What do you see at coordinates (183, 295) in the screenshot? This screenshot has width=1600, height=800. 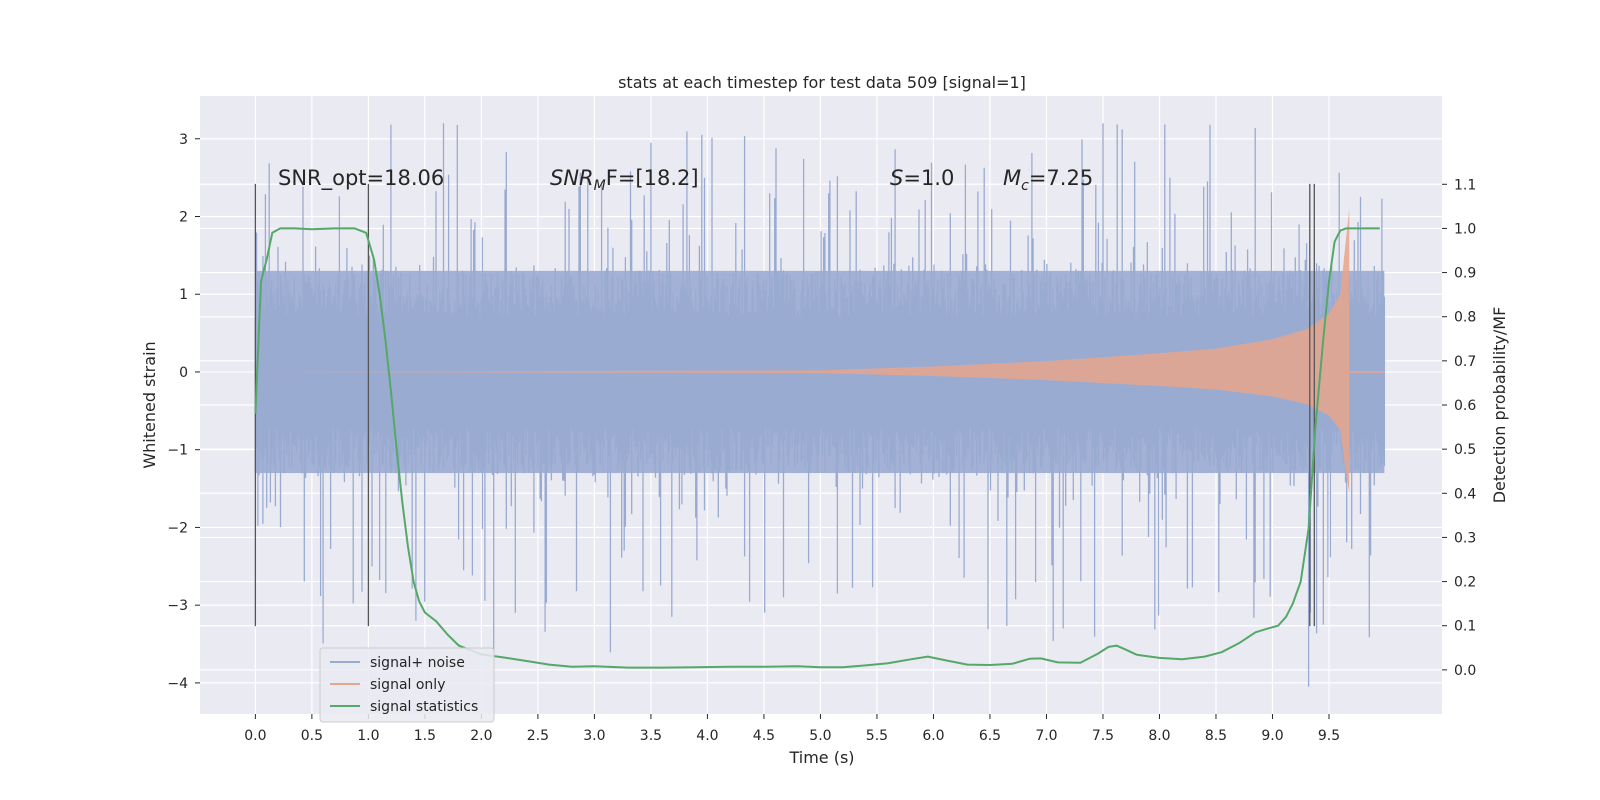 I see `y-tick-label: 1` at bounding box center [183, 295].